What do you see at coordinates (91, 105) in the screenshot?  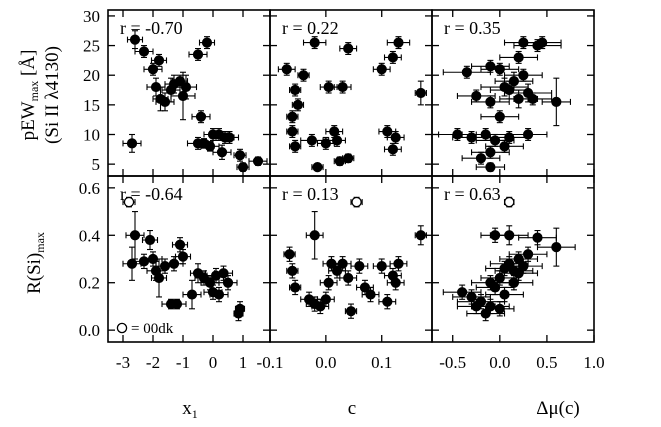 I see `y-tick-label: 15` at bounding box center [91, 105].